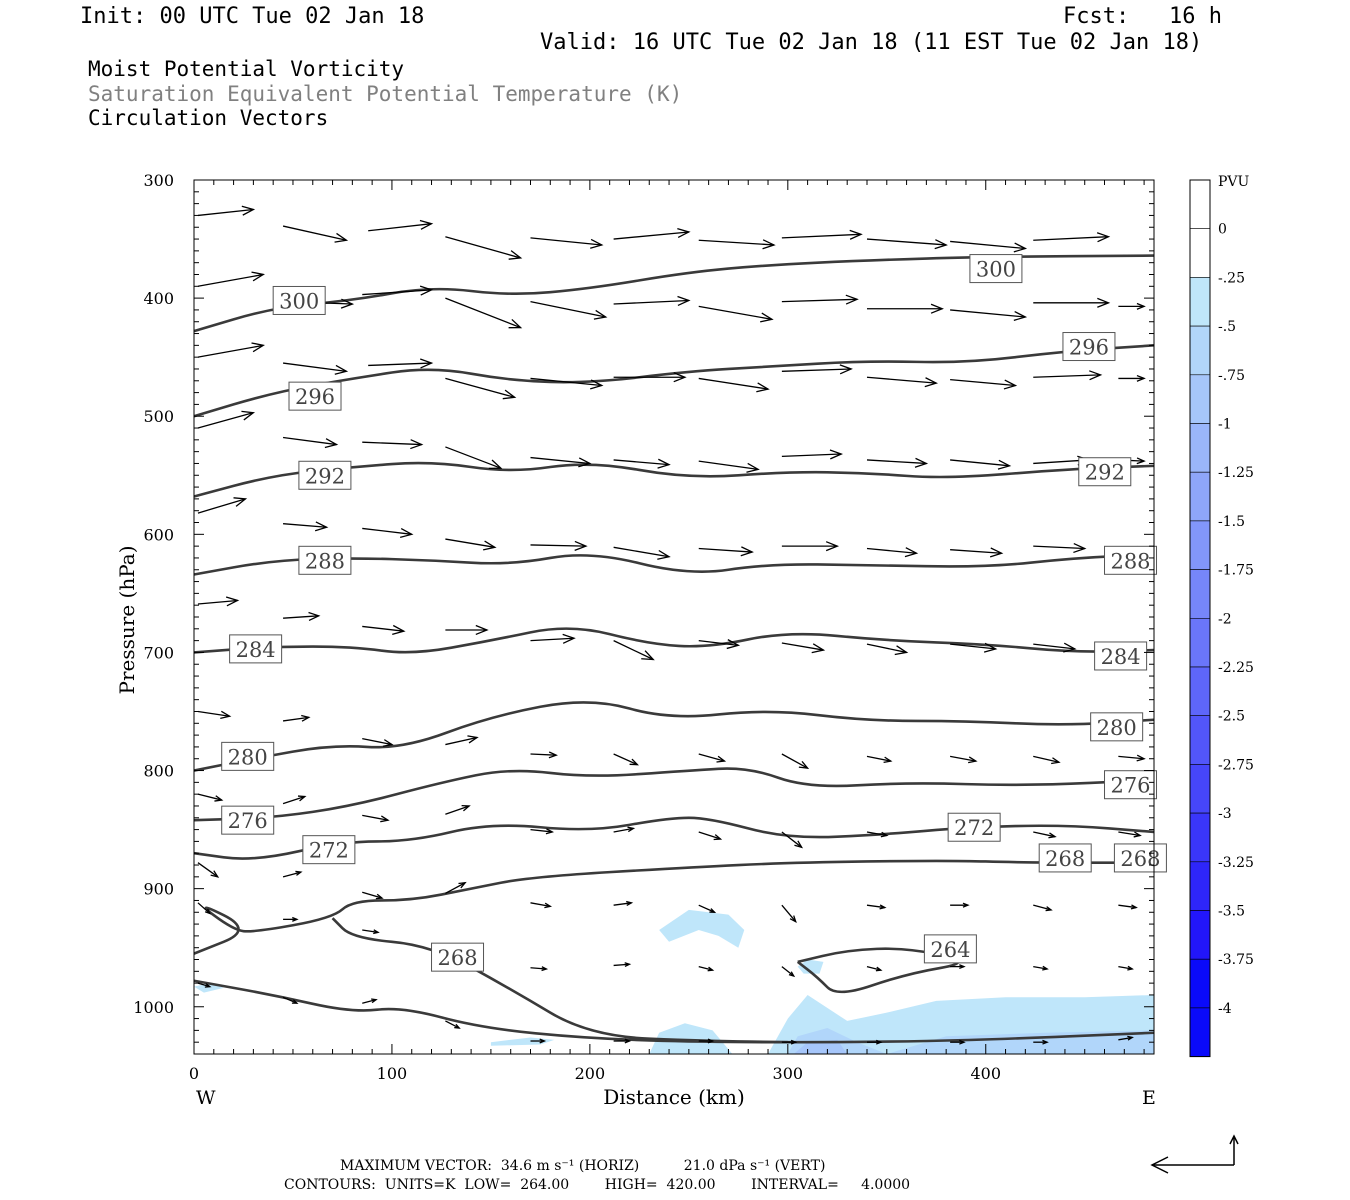 The height and width of the screenshot is (1200, 1350). What do you see at coordinates (1117, 728) in the screenshot?
I see `contour-label: 280` at bounding box center [1117, 728].